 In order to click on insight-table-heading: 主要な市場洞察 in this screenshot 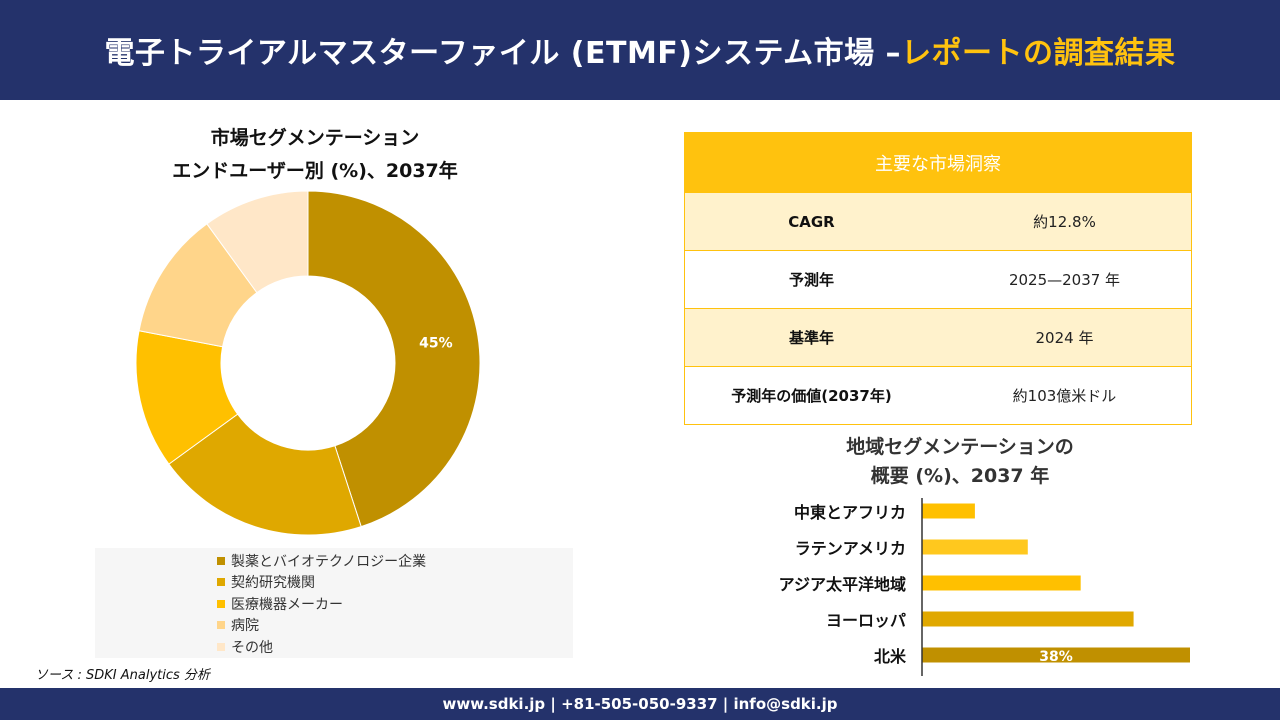, I will do `click(938, 162)`.